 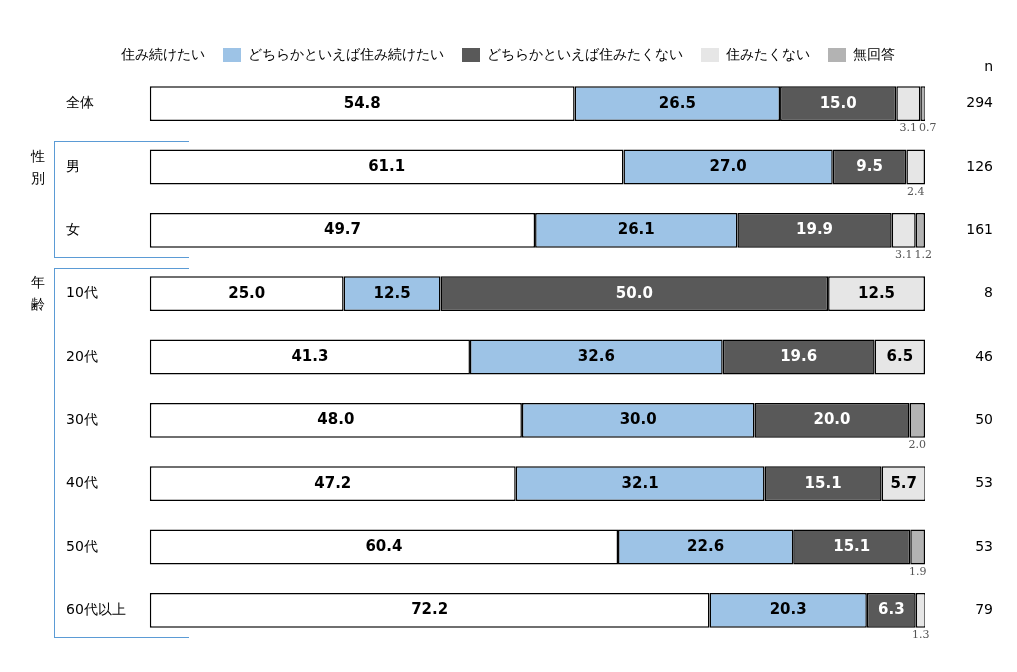 I want to click on y-tick-label: 30代, so click(x=82, y=418).